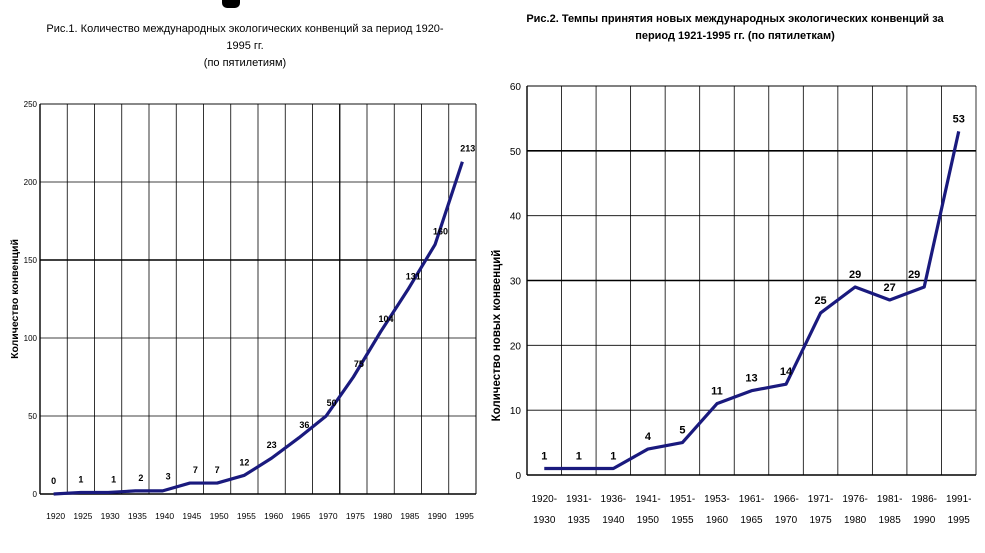 The width and height of the screenshot is (985, 553). Describe the element at coordinates (413, 277) in the screenshot. I see `chart1-data-label: 131` at that location.